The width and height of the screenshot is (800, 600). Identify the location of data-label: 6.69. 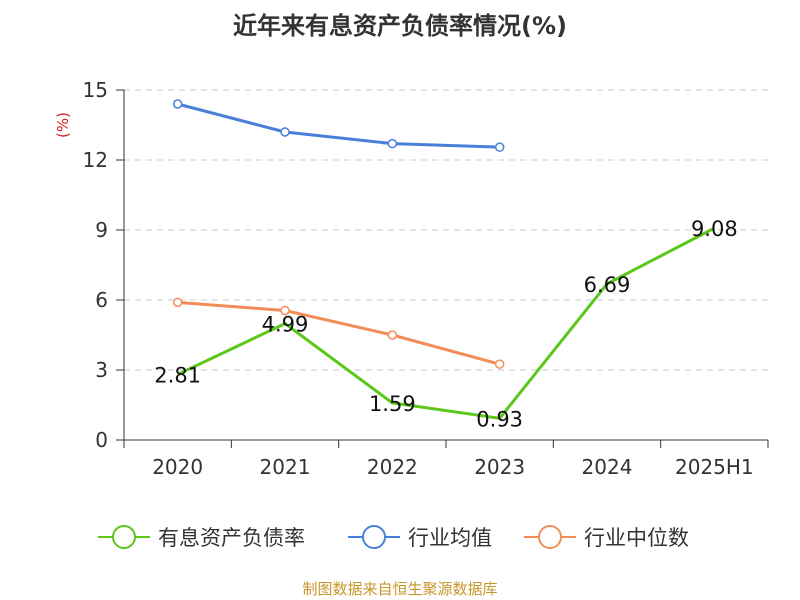
(607, 285).